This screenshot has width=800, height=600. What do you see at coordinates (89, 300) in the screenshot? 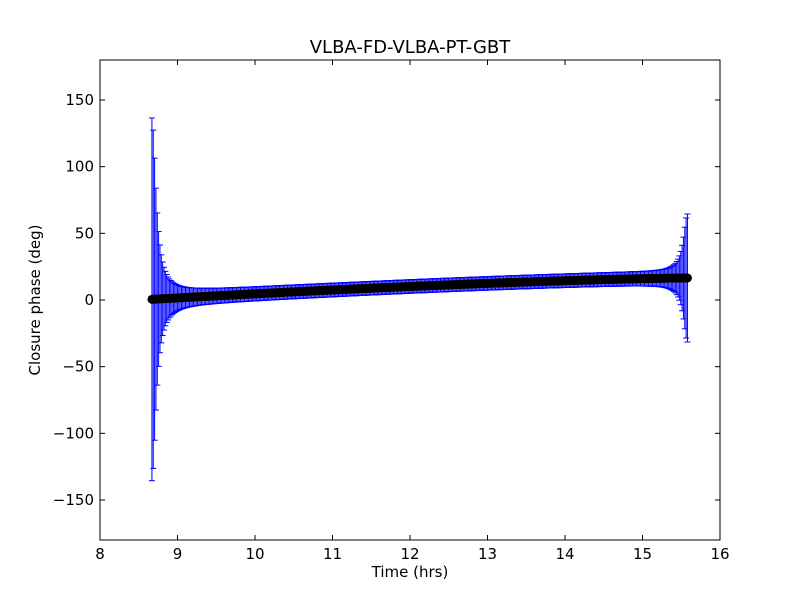
I see `y-tick-label: 0` at bounding box center [89, 300].